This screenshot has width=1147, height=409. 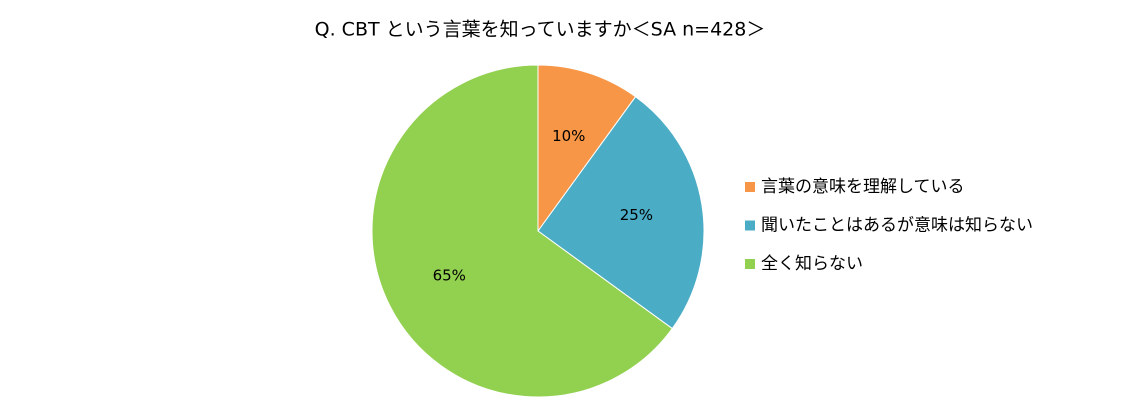 What do you see at coordinates (636, 215) in the screenshot?
I see `data-label: 25%` at bounding box center [636, 215].